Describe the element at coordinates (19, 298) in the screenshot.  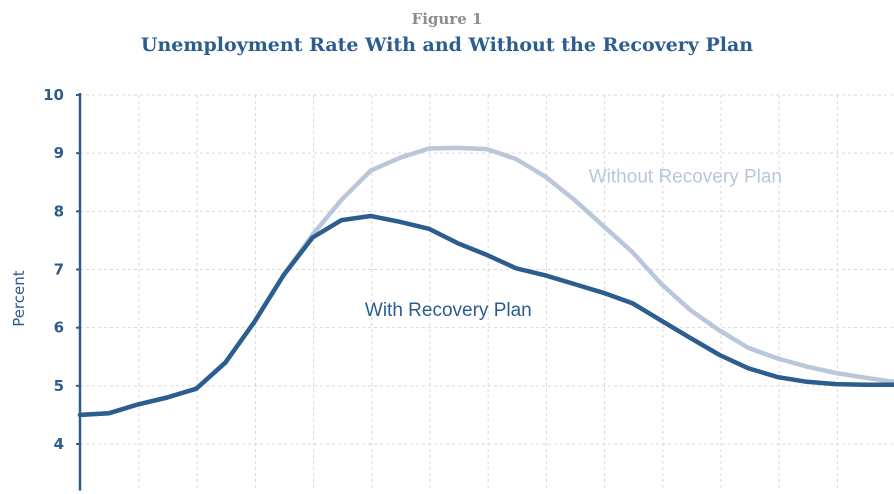
I see `y-axis-label: Percent` at that location.